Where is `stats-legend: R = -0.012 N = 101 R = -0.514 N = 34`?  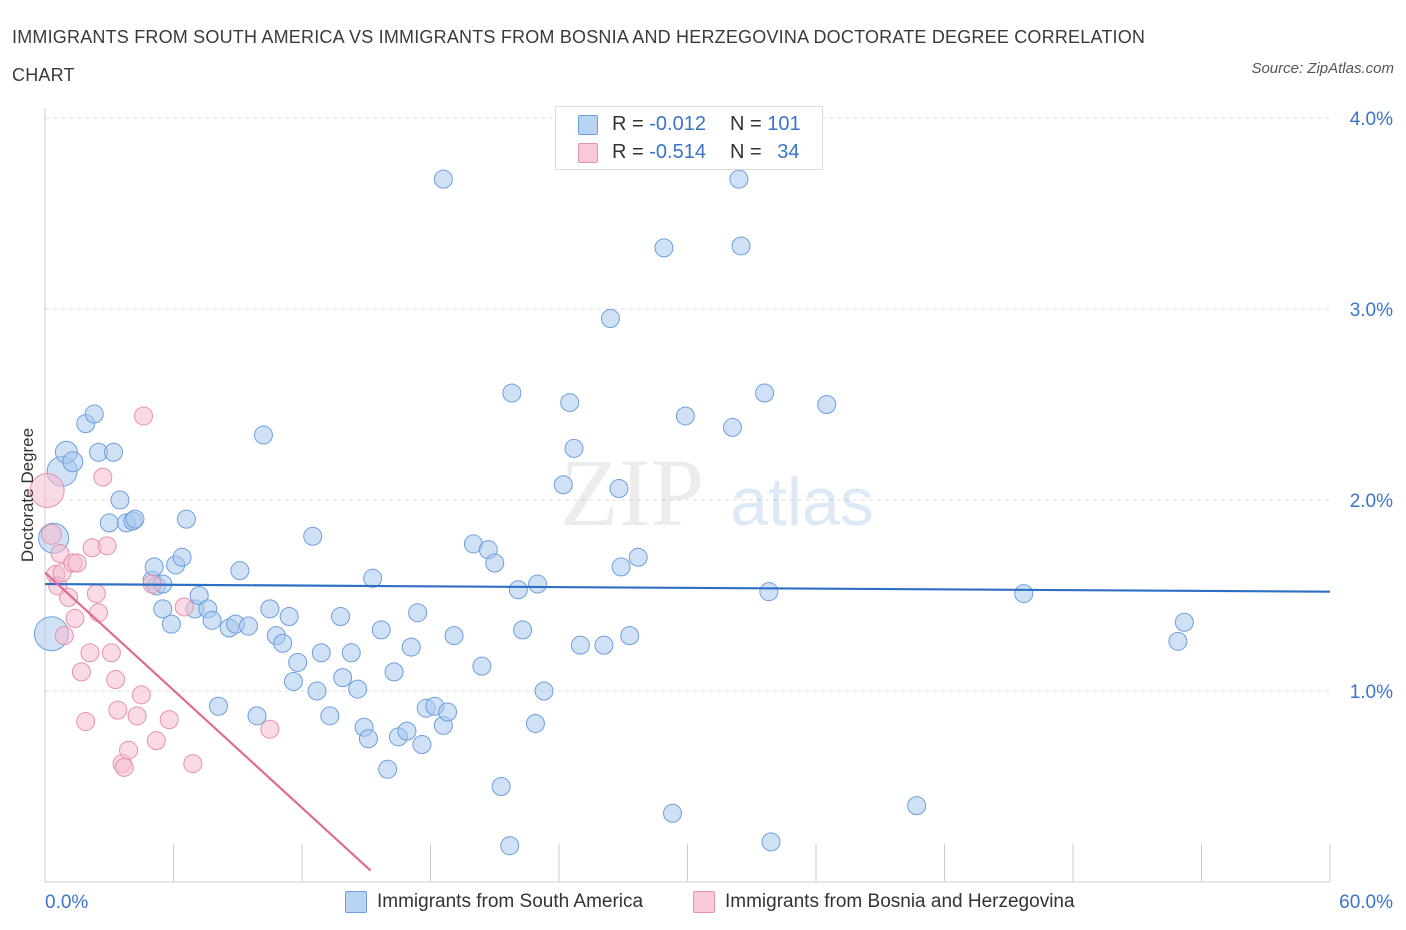
stats-legend: R = -0.012 N = 101 R = -0.514 N = 34 is located at coordinates (689, 138).